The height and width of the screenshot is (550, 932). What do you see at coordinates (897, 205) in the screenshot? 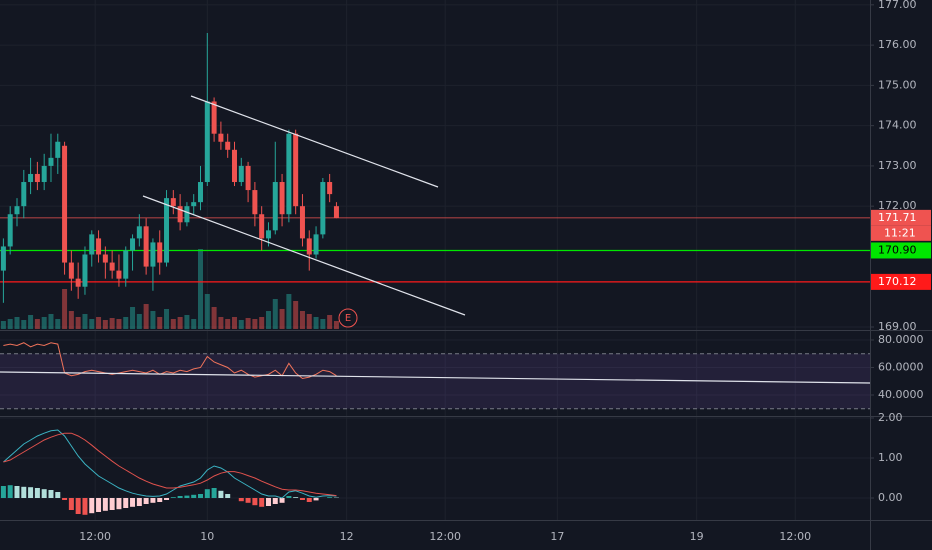
I see `y-tick-label: 172.00` at bounding box center [897, 205].